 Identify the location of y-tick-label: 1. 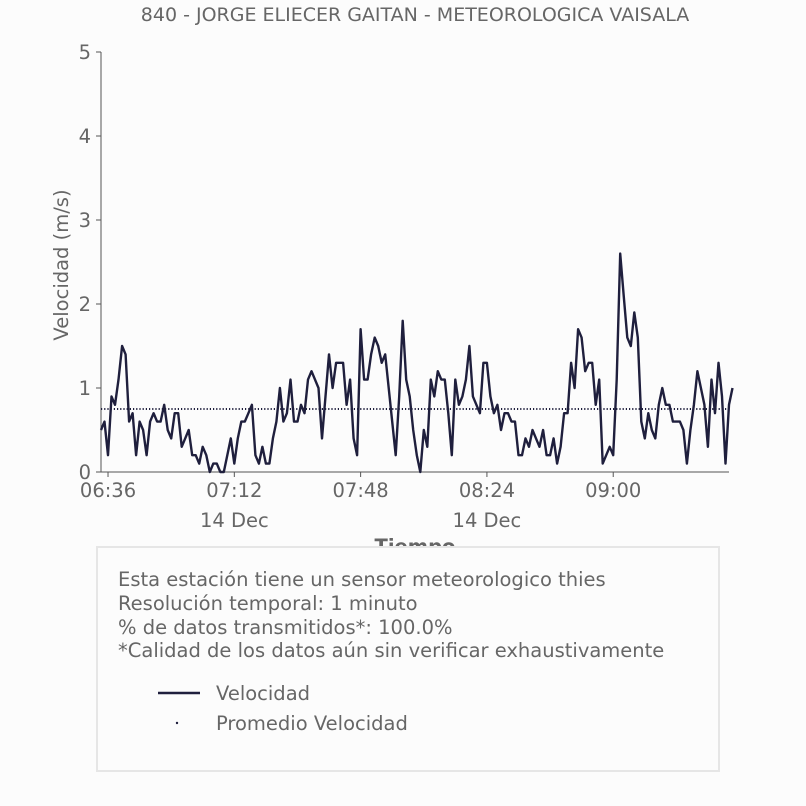
(85, 388).